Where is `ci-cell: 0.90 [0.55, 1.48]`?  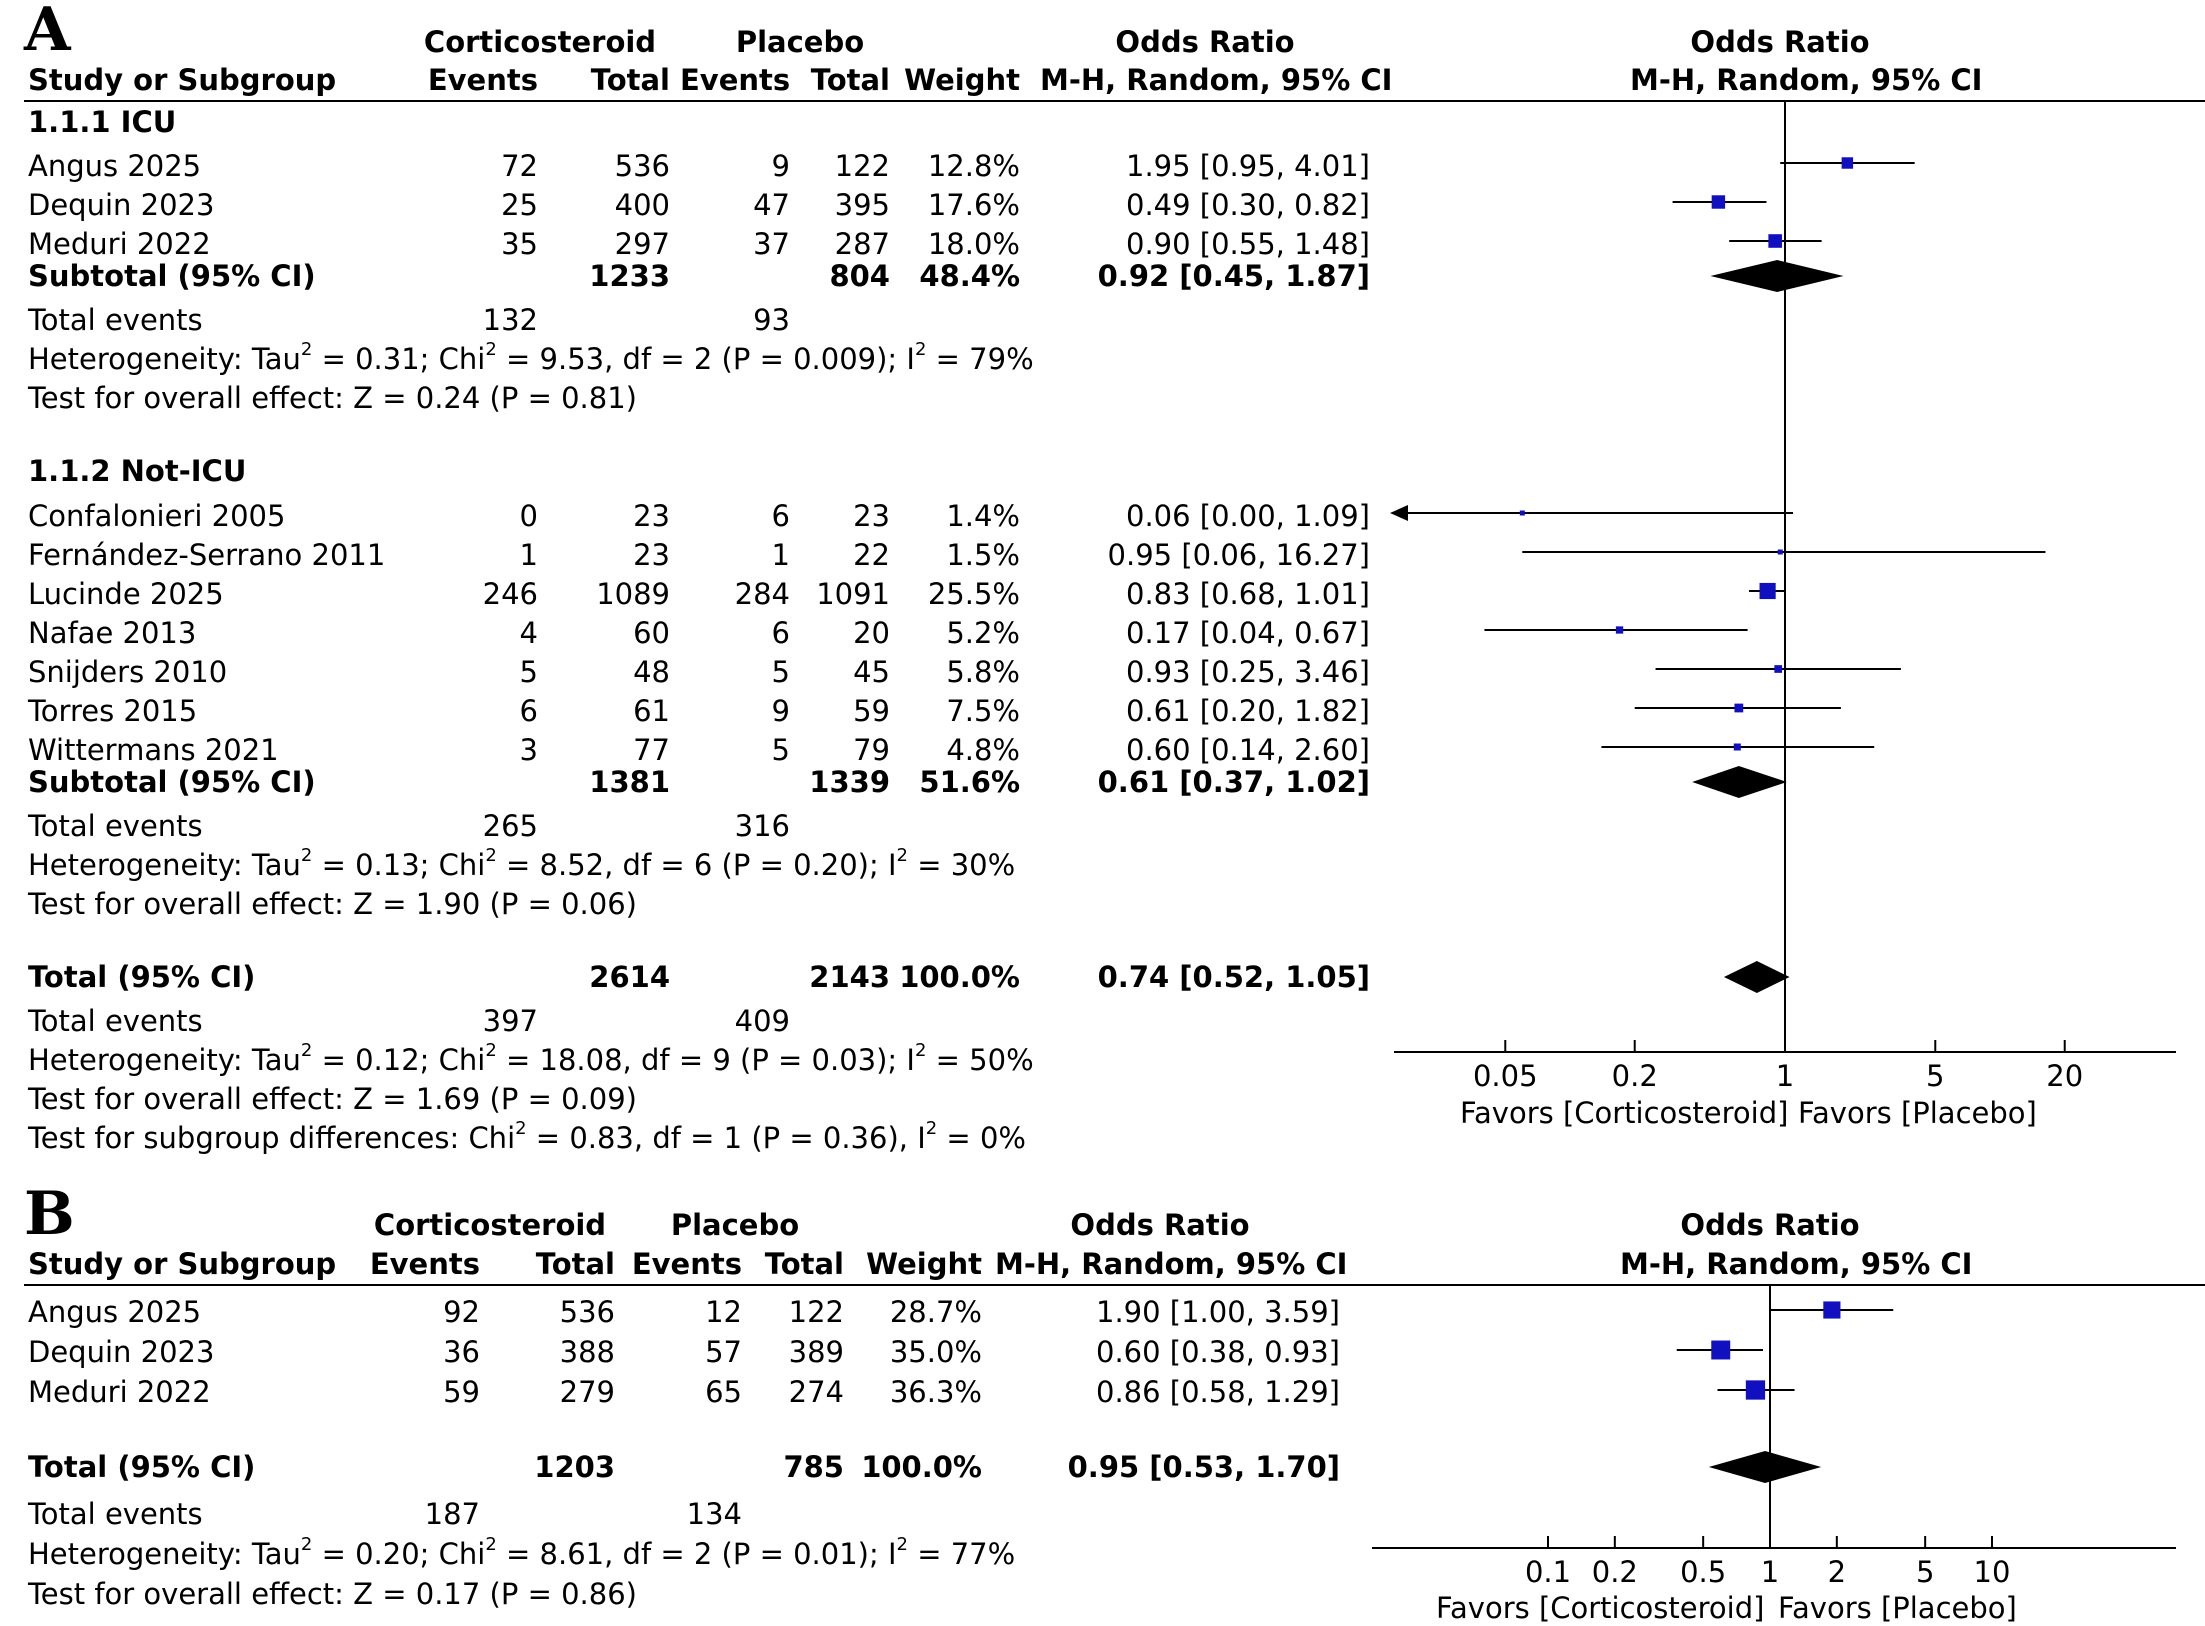
ci-cell: 0.90 [0.55, 1.48] is located at coordinates (1248, 244).